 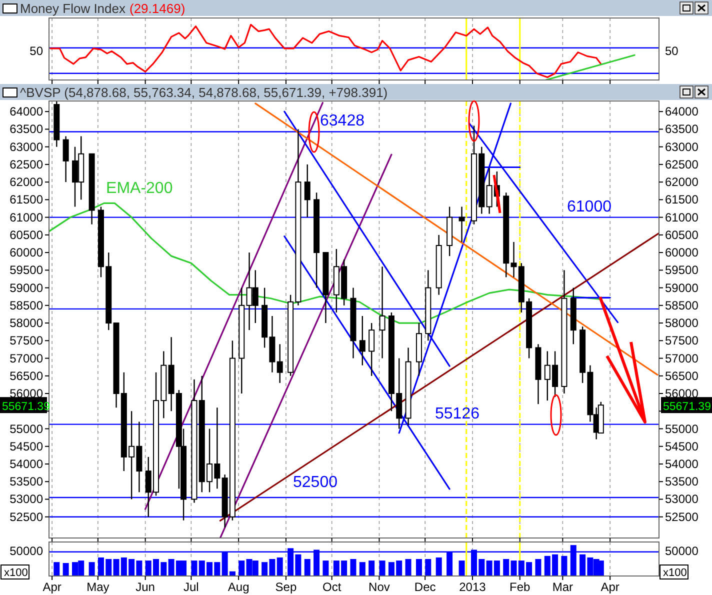 What do you see at coordinates (27, 129) in the screenshot?
I see `y-tick-label: 63500` at bounding box center [27, 129].